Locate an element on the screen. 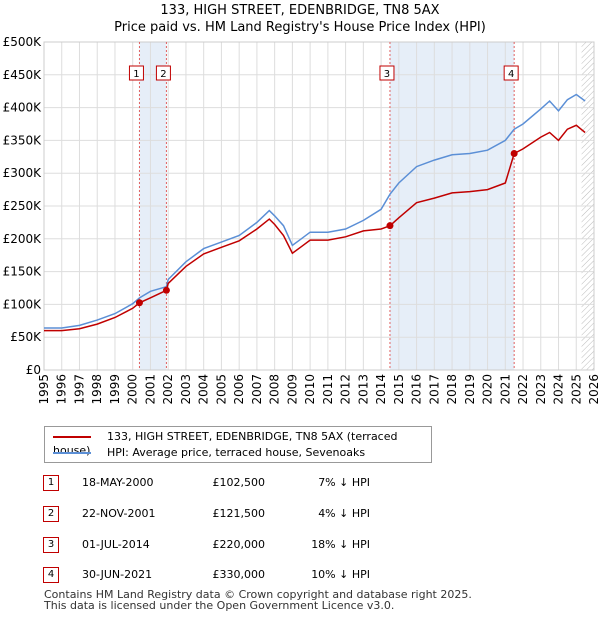 Image resolution: width=600 pixels, height=620 pixels. y-tick-label: £300K is located at coordinates (23, 173).